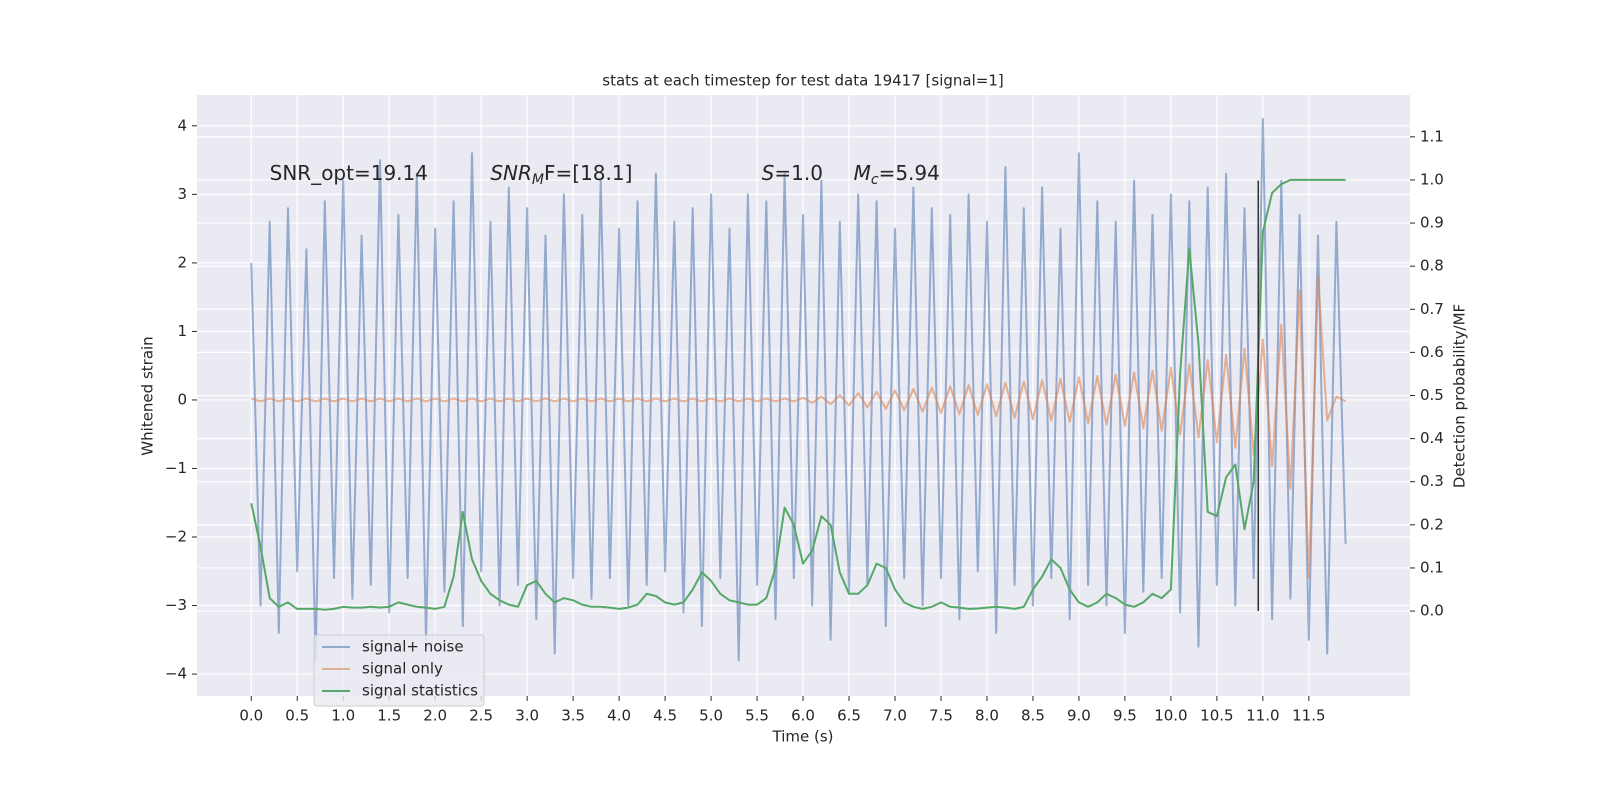  Describe the element at coordinates (389, 716) in the screenshot. I see `x-tick-label: 1.5` at that location.